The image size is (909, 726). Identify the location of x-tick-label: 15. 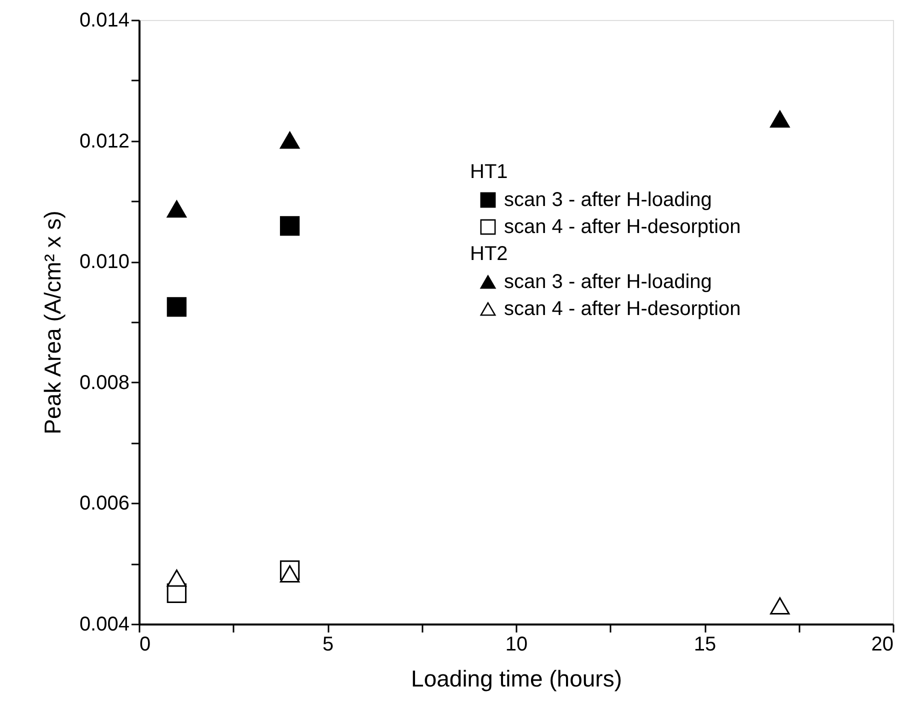
(705, 645).